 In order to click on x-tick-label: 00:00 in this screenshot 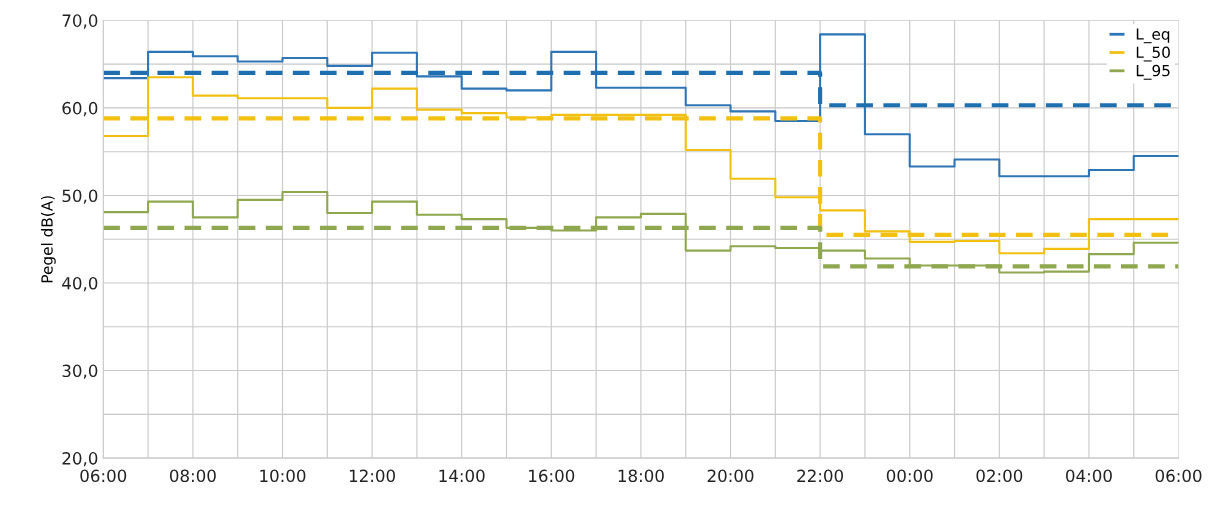, I will do `click(909, 476)`.